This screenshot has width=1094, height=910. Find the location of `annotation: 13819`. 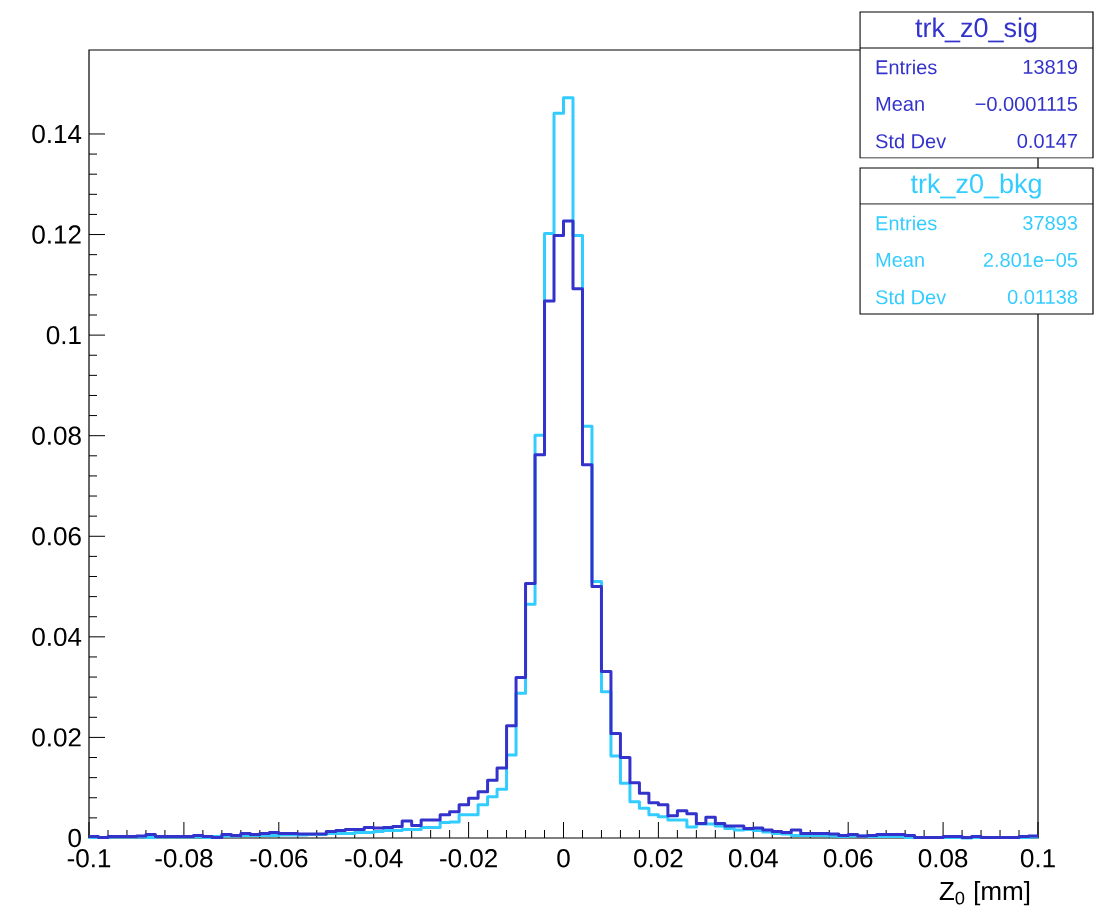

annotation: 13819 is located at coordinates (1050, 67).